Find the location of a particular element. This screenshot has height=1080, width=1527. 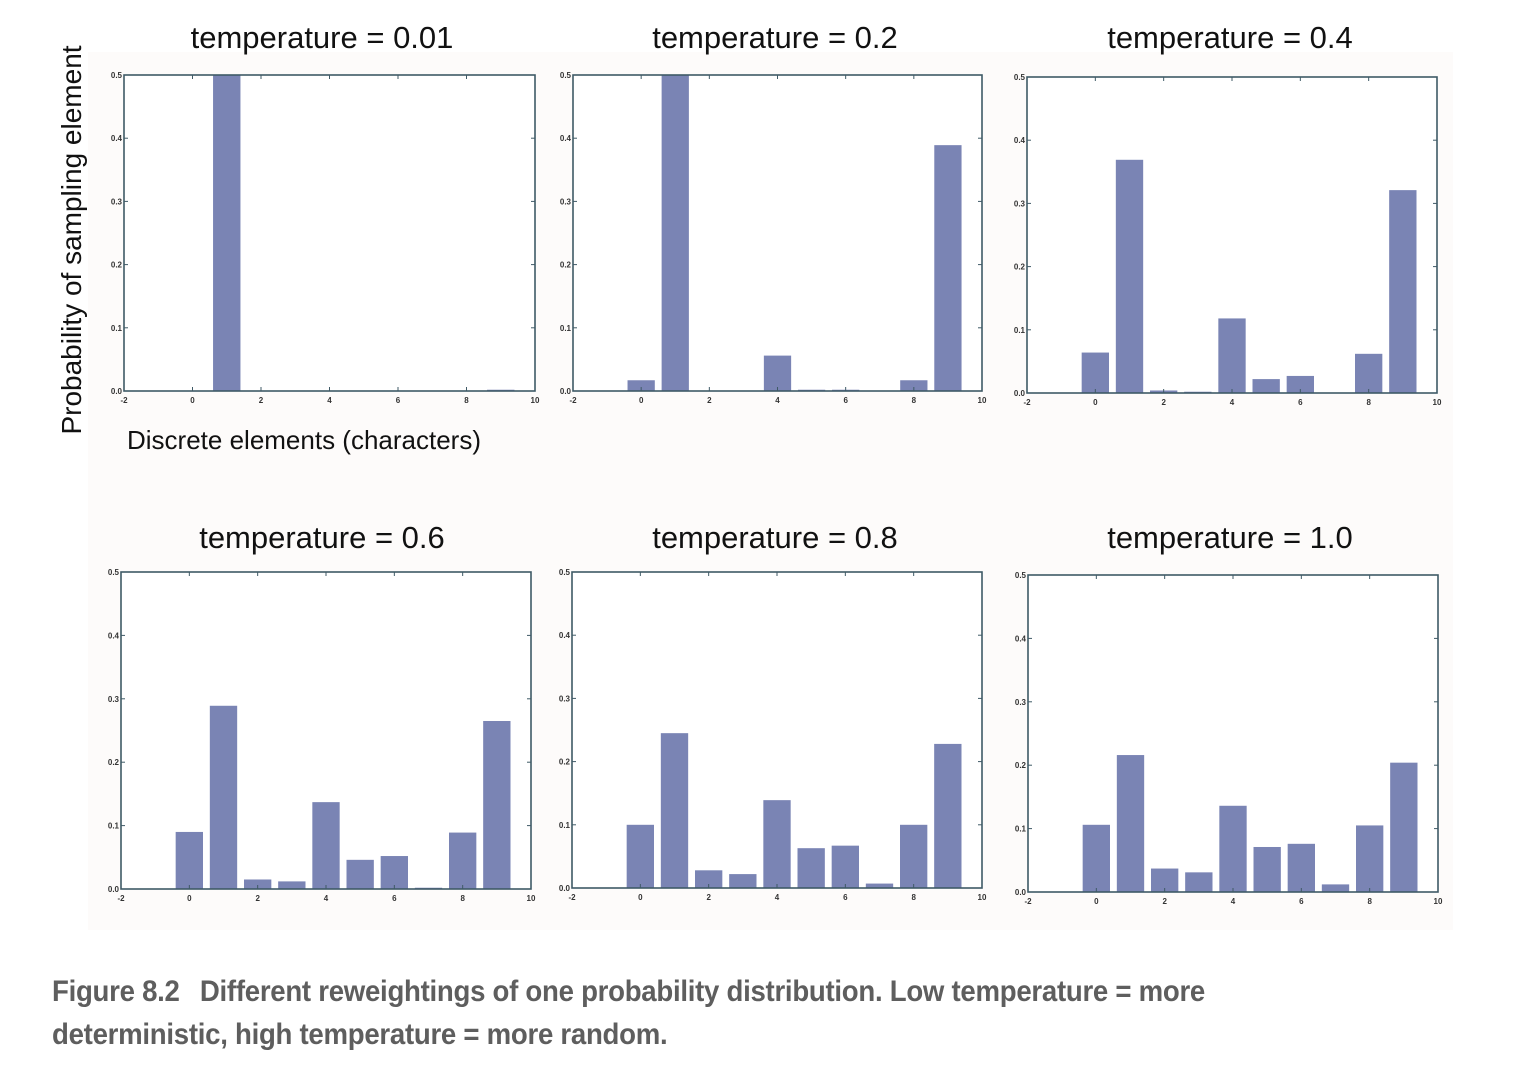

x-axis-label: Discrete elements (characters) is located at coordinates (304, 440).